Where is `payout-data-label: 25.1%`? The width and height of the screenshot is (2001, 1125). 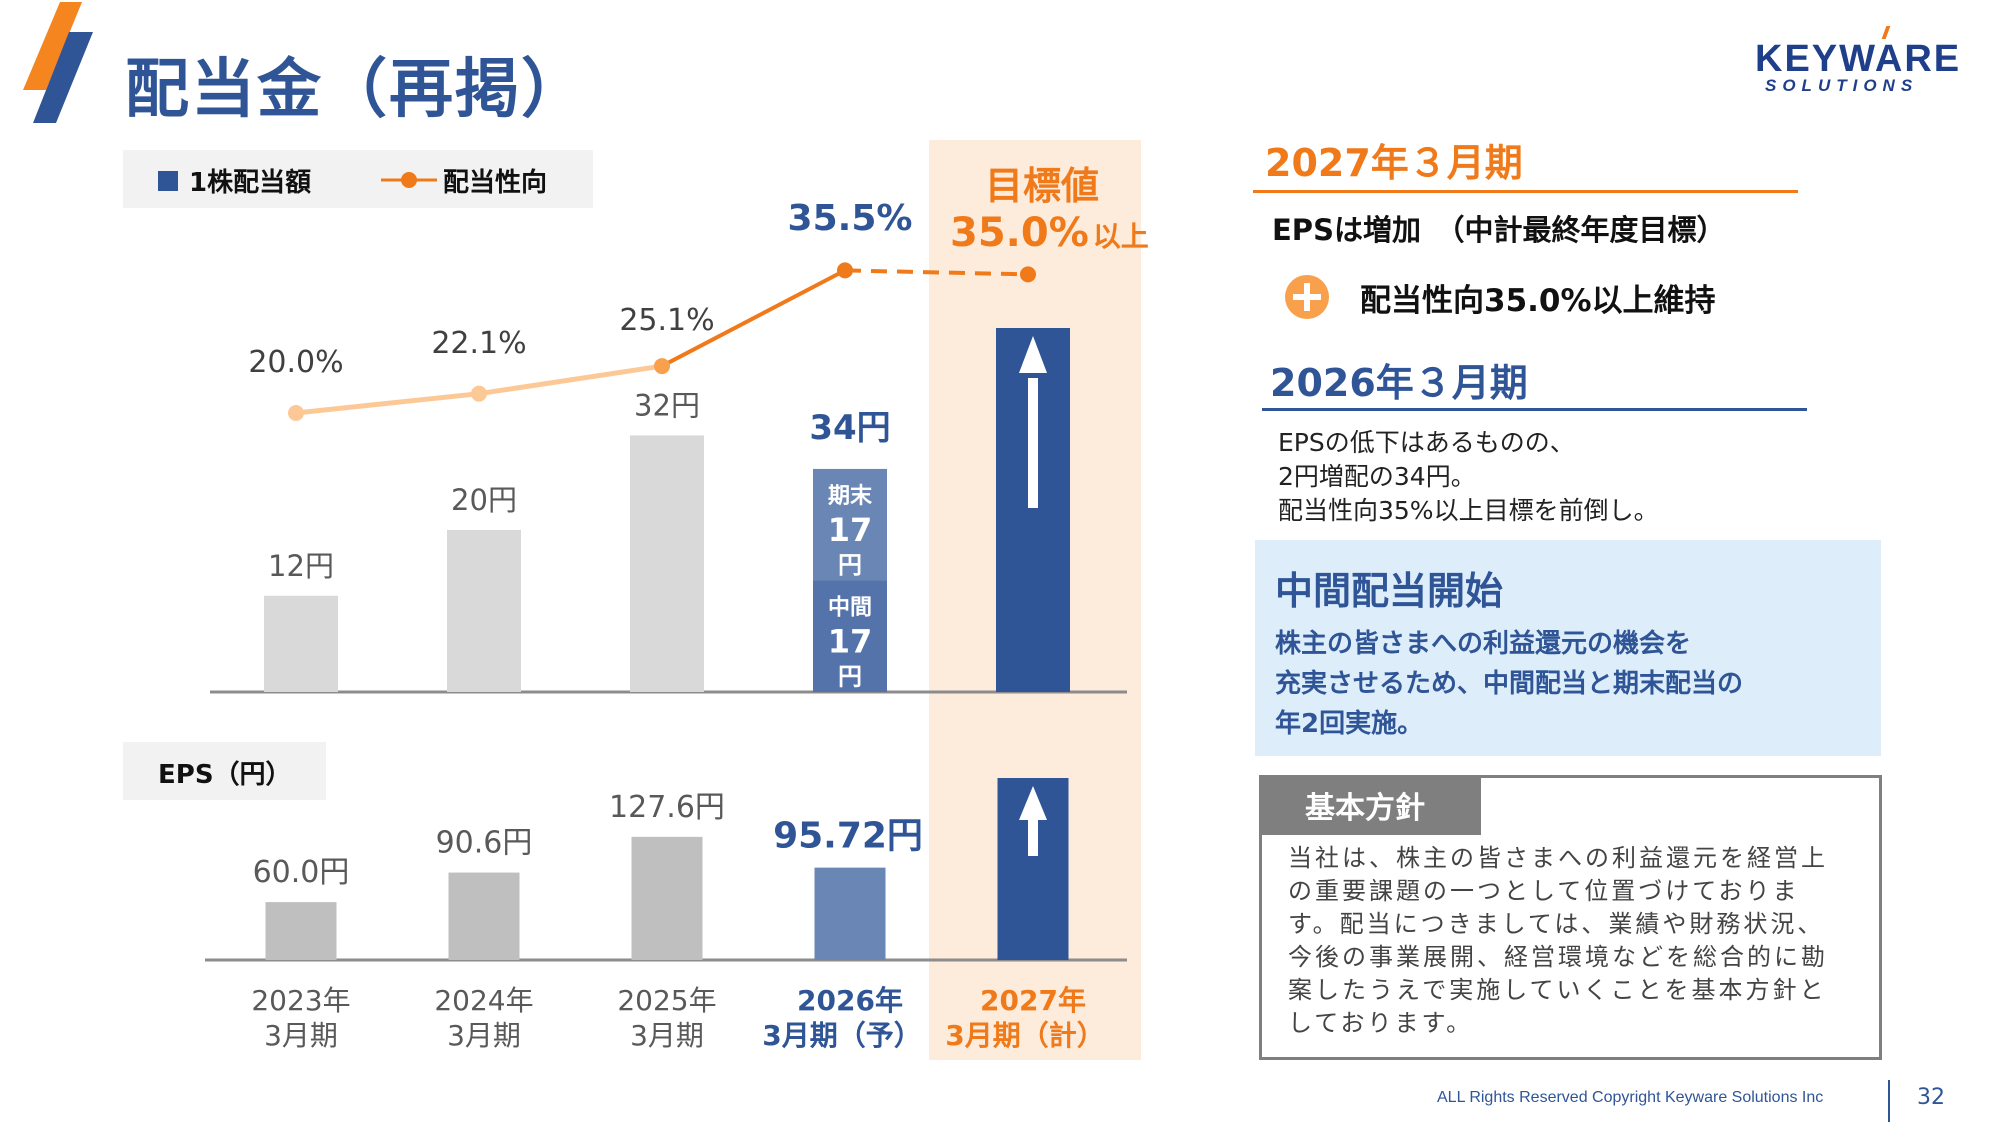 payout-data-label: 25.1% is located at coordinates (666, 320).